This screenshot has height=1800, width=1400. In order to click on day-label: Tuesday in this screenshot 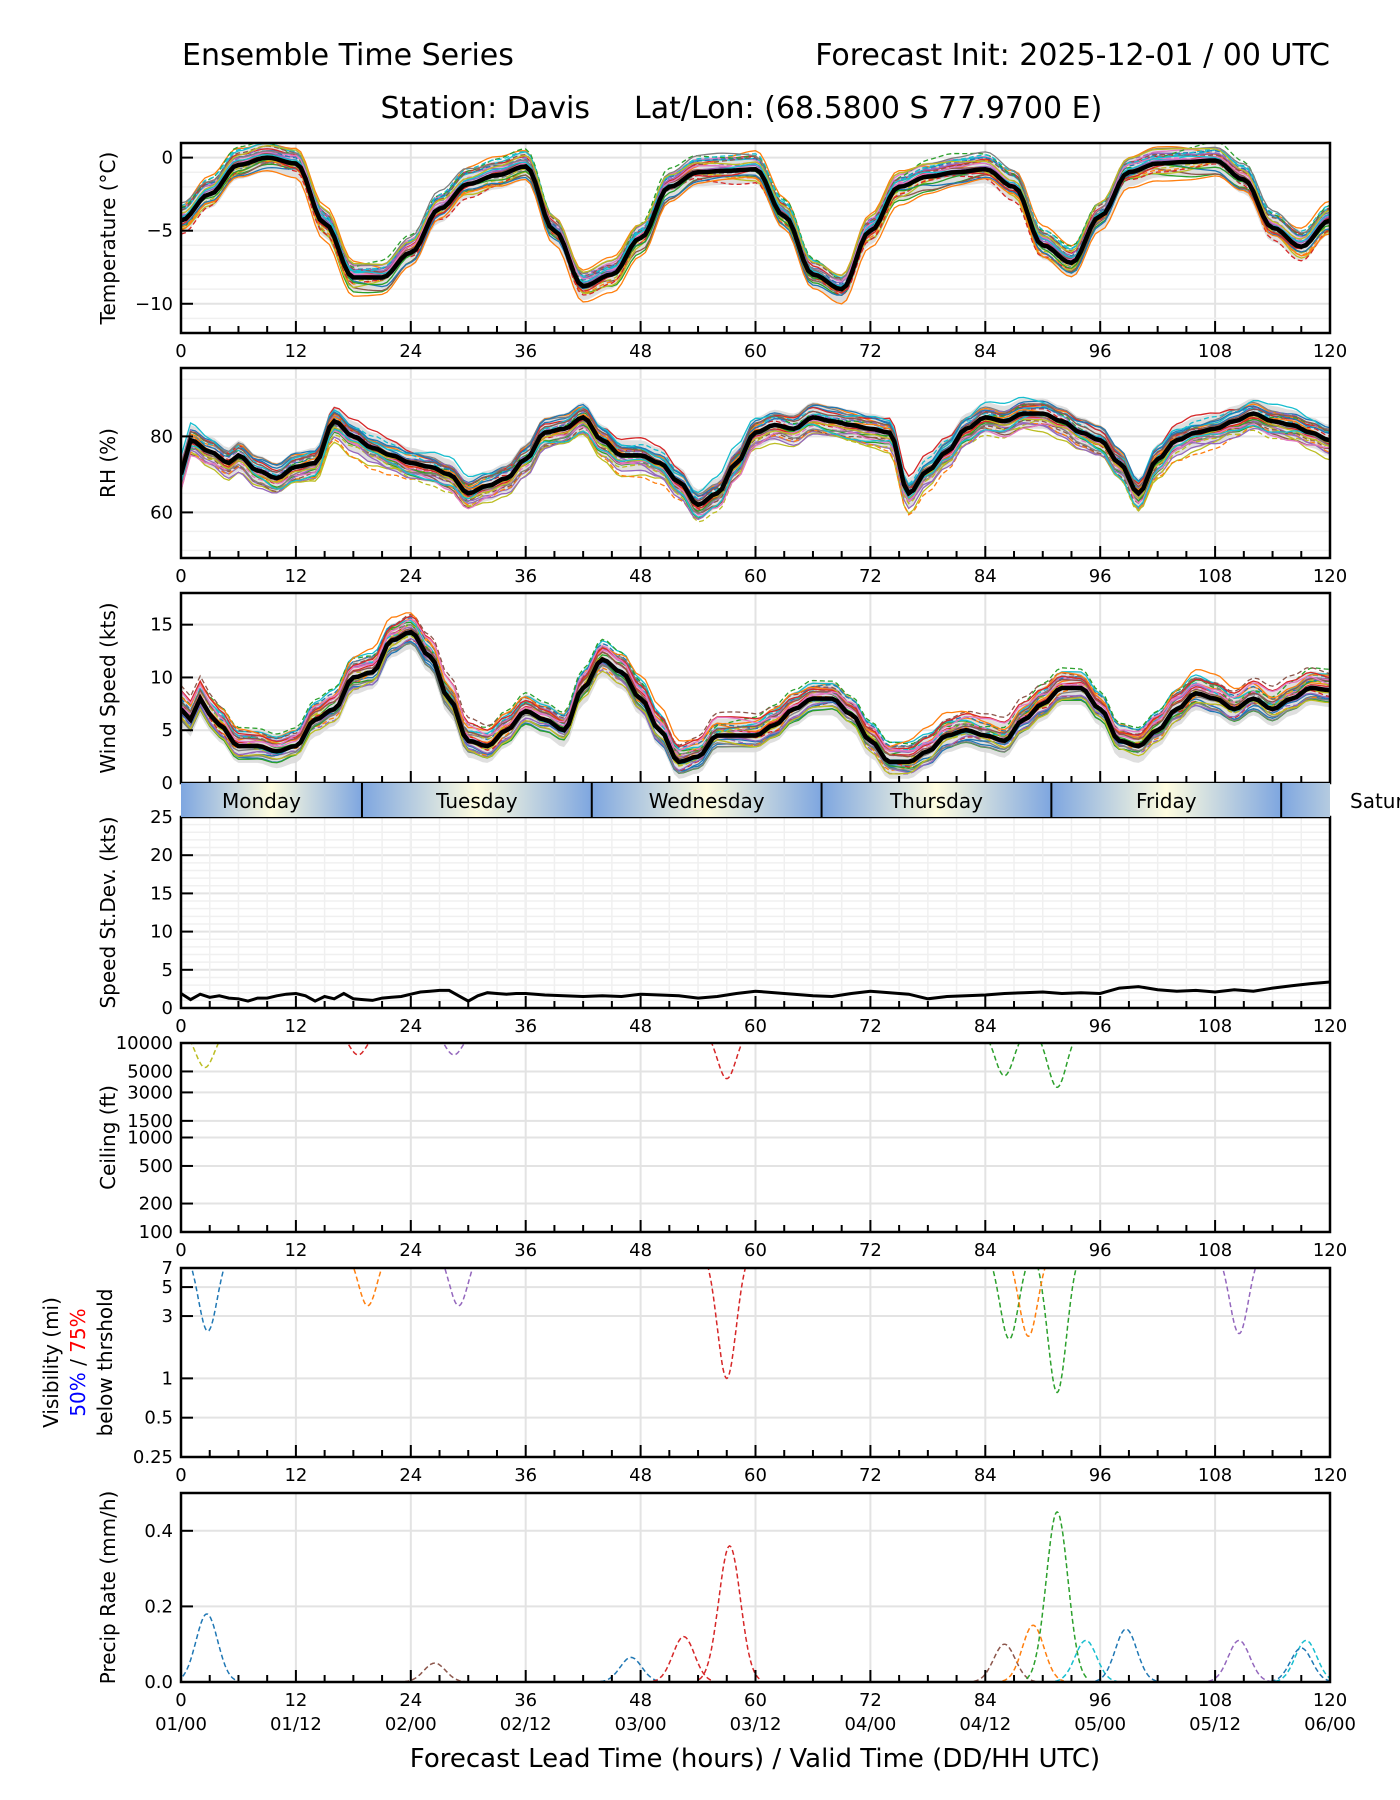, I will do `click(476, 801)`.